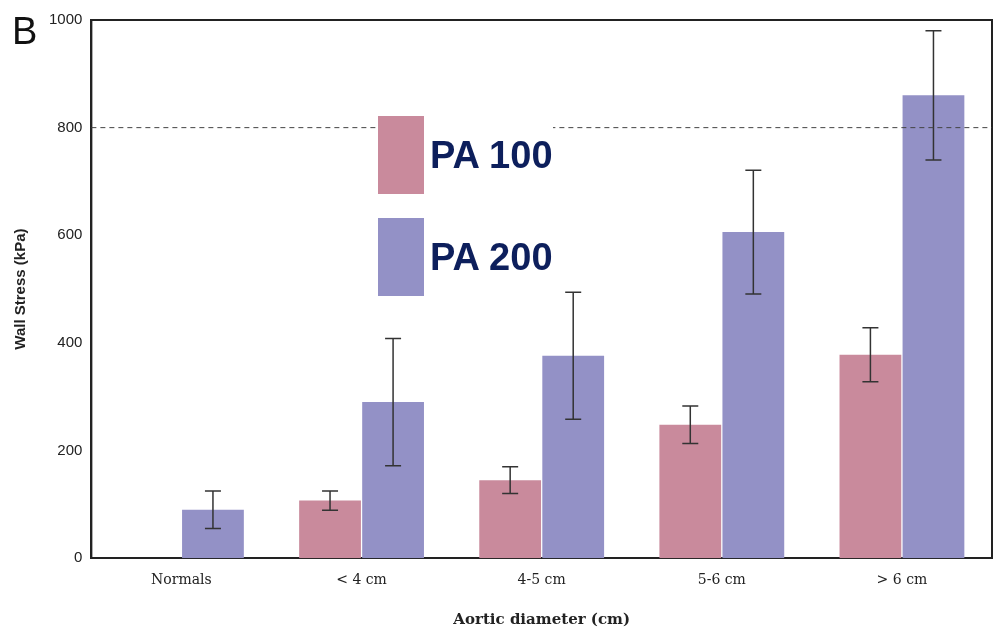 This screenshot has width=1002, height=641. What do you see at coordinates (491, 257) in the screenshot?
I see `legend-label: PA 200` at bounding box center [491, 257].